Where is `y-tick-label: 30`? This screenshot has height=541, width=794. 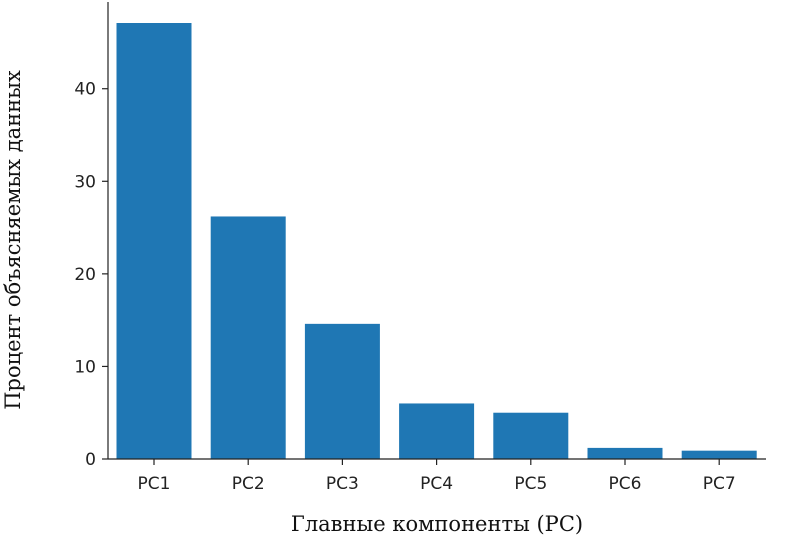 y-tick-label: 30 is located at coordinates (85, 182).